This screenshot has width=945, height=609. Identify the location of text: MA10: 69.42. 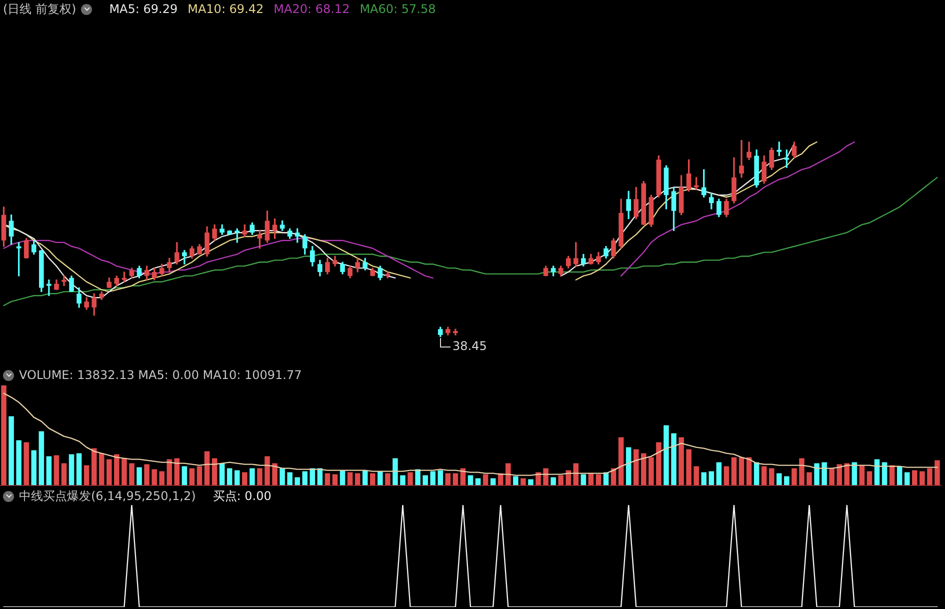
(226, 9).